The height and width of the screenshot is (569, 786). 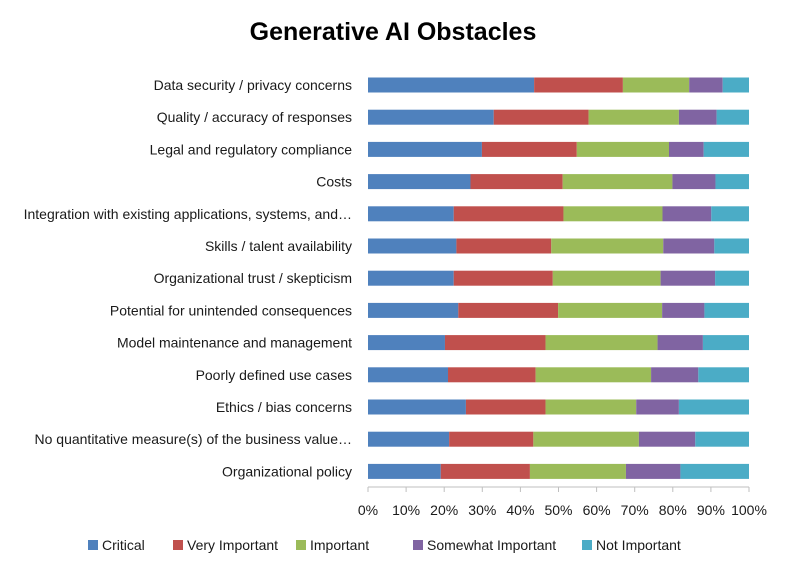 What do you see at coordinates (284, 407) in the screenshot?
I see `category-label: Ethics / bias concerns` at bounding box center [284, 407].